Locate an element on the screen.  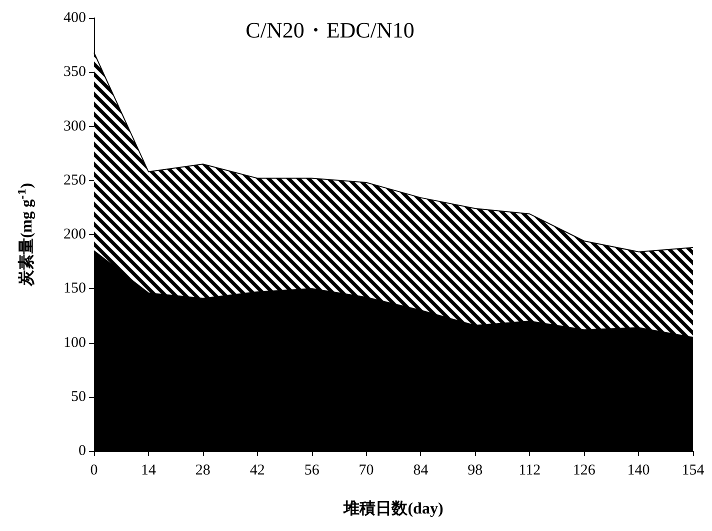
x-tick-label: 14 is located at coordinates (148, 470).